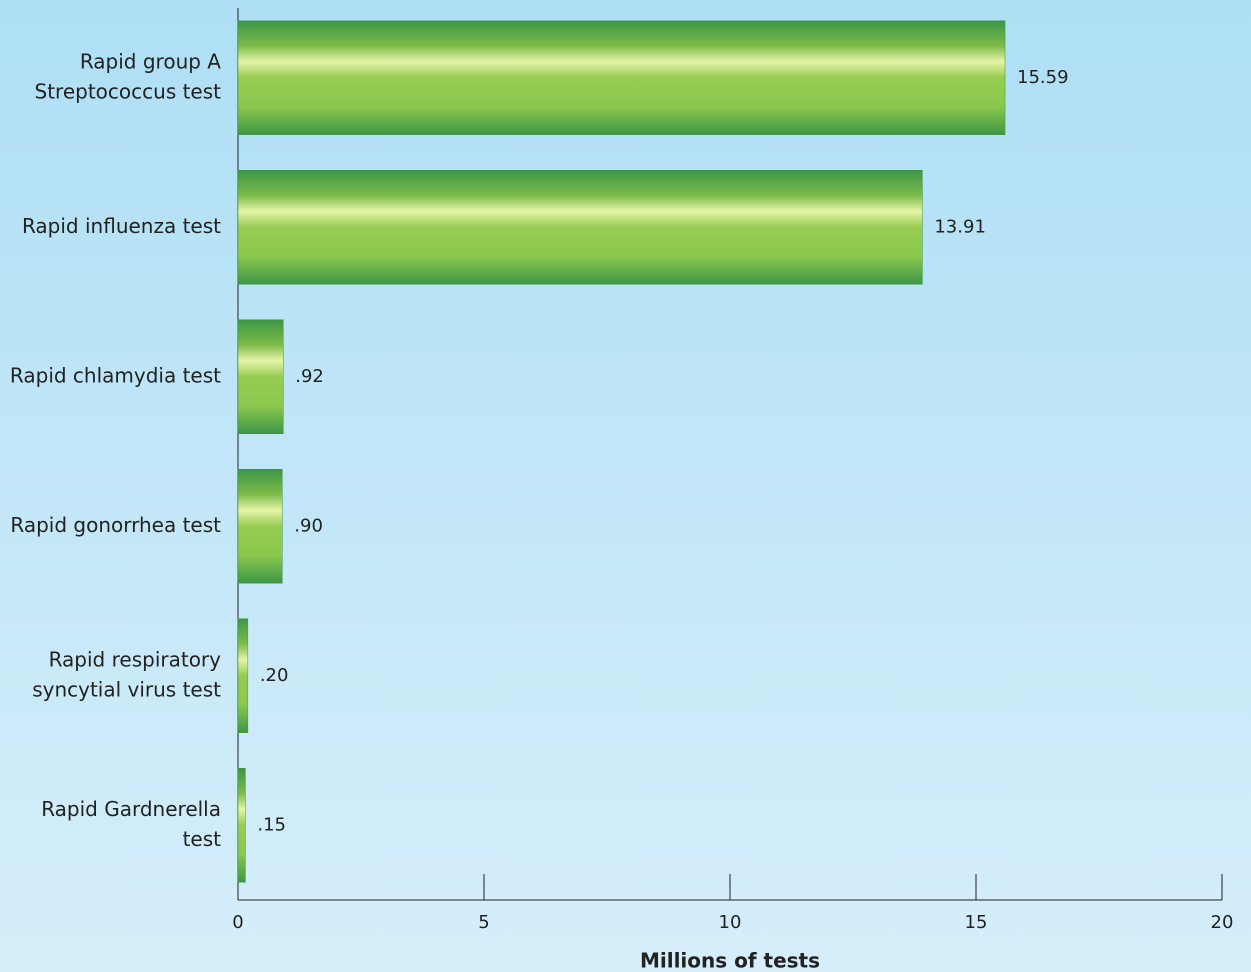 This screenshot has width=1251, height=972. What do you see at coordinates (128, 91) in the screenshot?
I see `y-tick-label: Streptococcus test` at bounding box center [128, 91].